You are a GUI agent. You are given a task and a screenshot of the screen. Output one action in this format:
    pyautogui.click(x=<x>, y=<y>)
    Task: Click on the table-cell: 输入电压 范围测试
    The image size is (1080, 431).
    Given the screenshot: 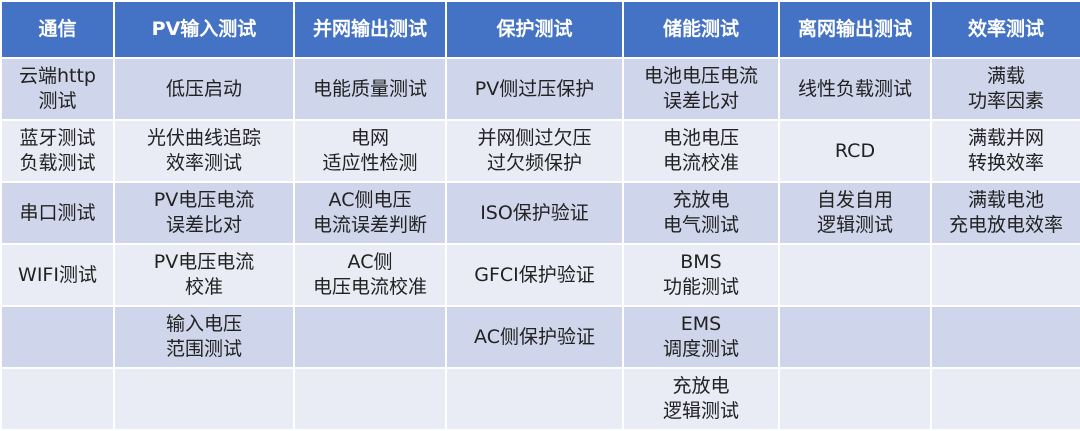 What is the action you would take?
    pyautogui.click(x=204, y=337)
    